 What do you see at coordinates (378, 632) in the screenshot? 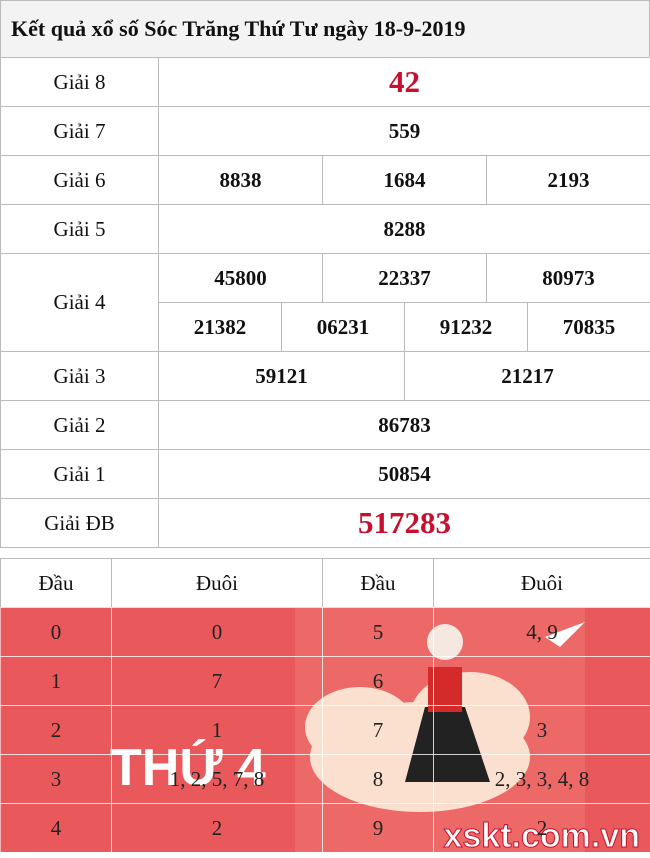
I see `loto-cell: 5` at bounding box center [378, 632].